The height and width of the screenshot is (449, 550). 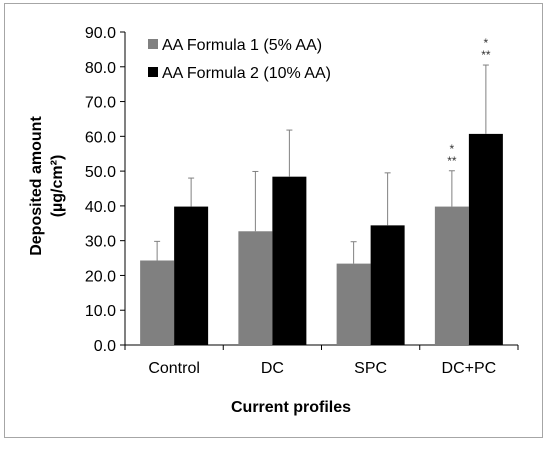 What do you see at coordinates (353, 304) in the screenshot?
I see `bar-1-spc` at bounding box center [353, 304].